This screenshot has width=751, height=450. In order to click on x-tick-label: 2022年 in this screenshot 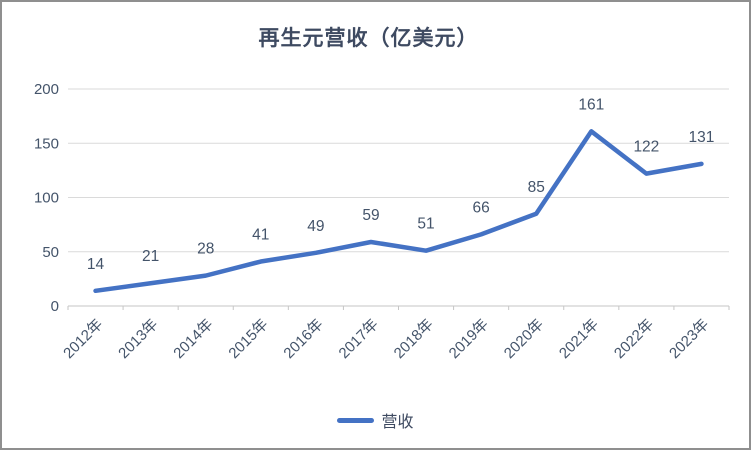, I will do `click(634, 339)`.